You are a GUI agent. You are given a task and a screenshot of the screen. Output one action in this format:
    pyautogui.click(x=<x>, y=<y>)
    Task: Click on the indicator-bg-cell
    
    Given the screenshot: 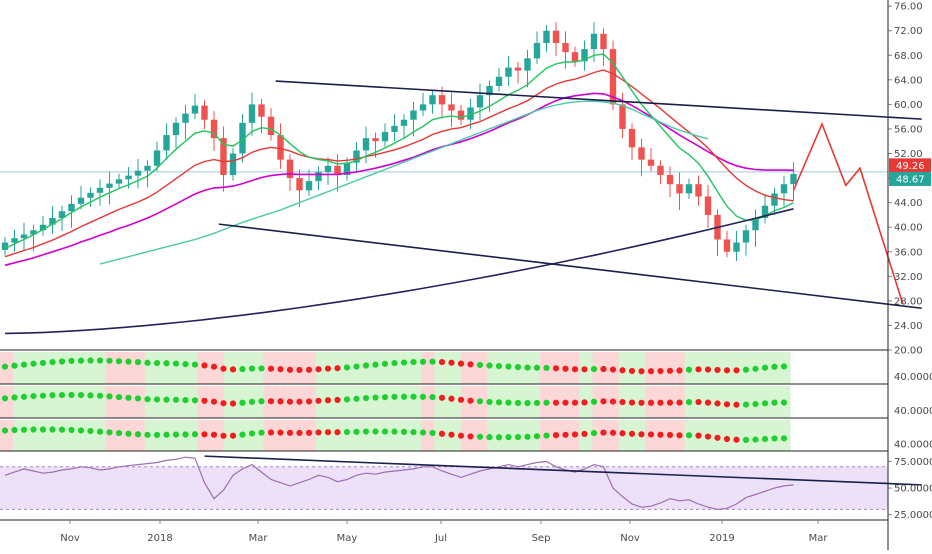 What is the action you would take?
    pyautogui.click(x=59, y=435)
    